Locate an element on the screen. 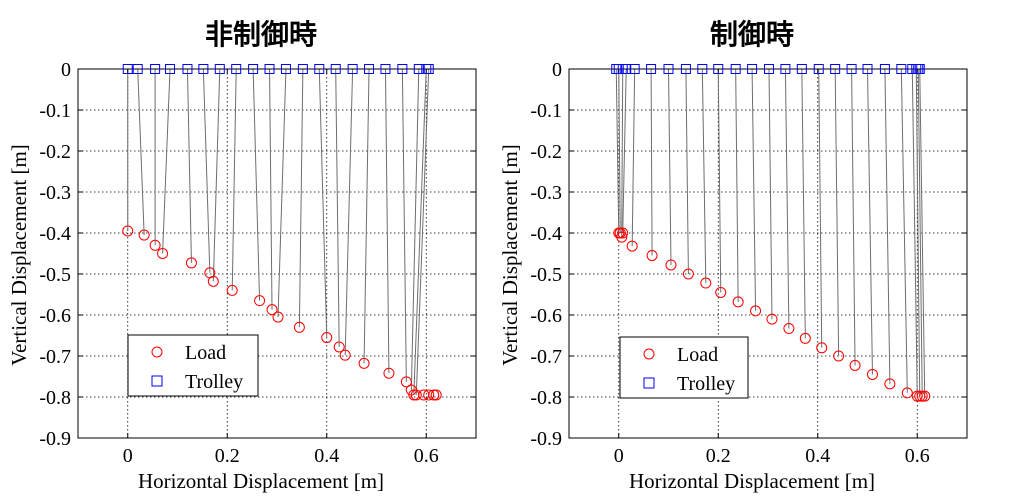 Image resolution: width=1019 pixels, height=497 pixels. y-tick-label: -0.6 is located at coordinates (55, 316).